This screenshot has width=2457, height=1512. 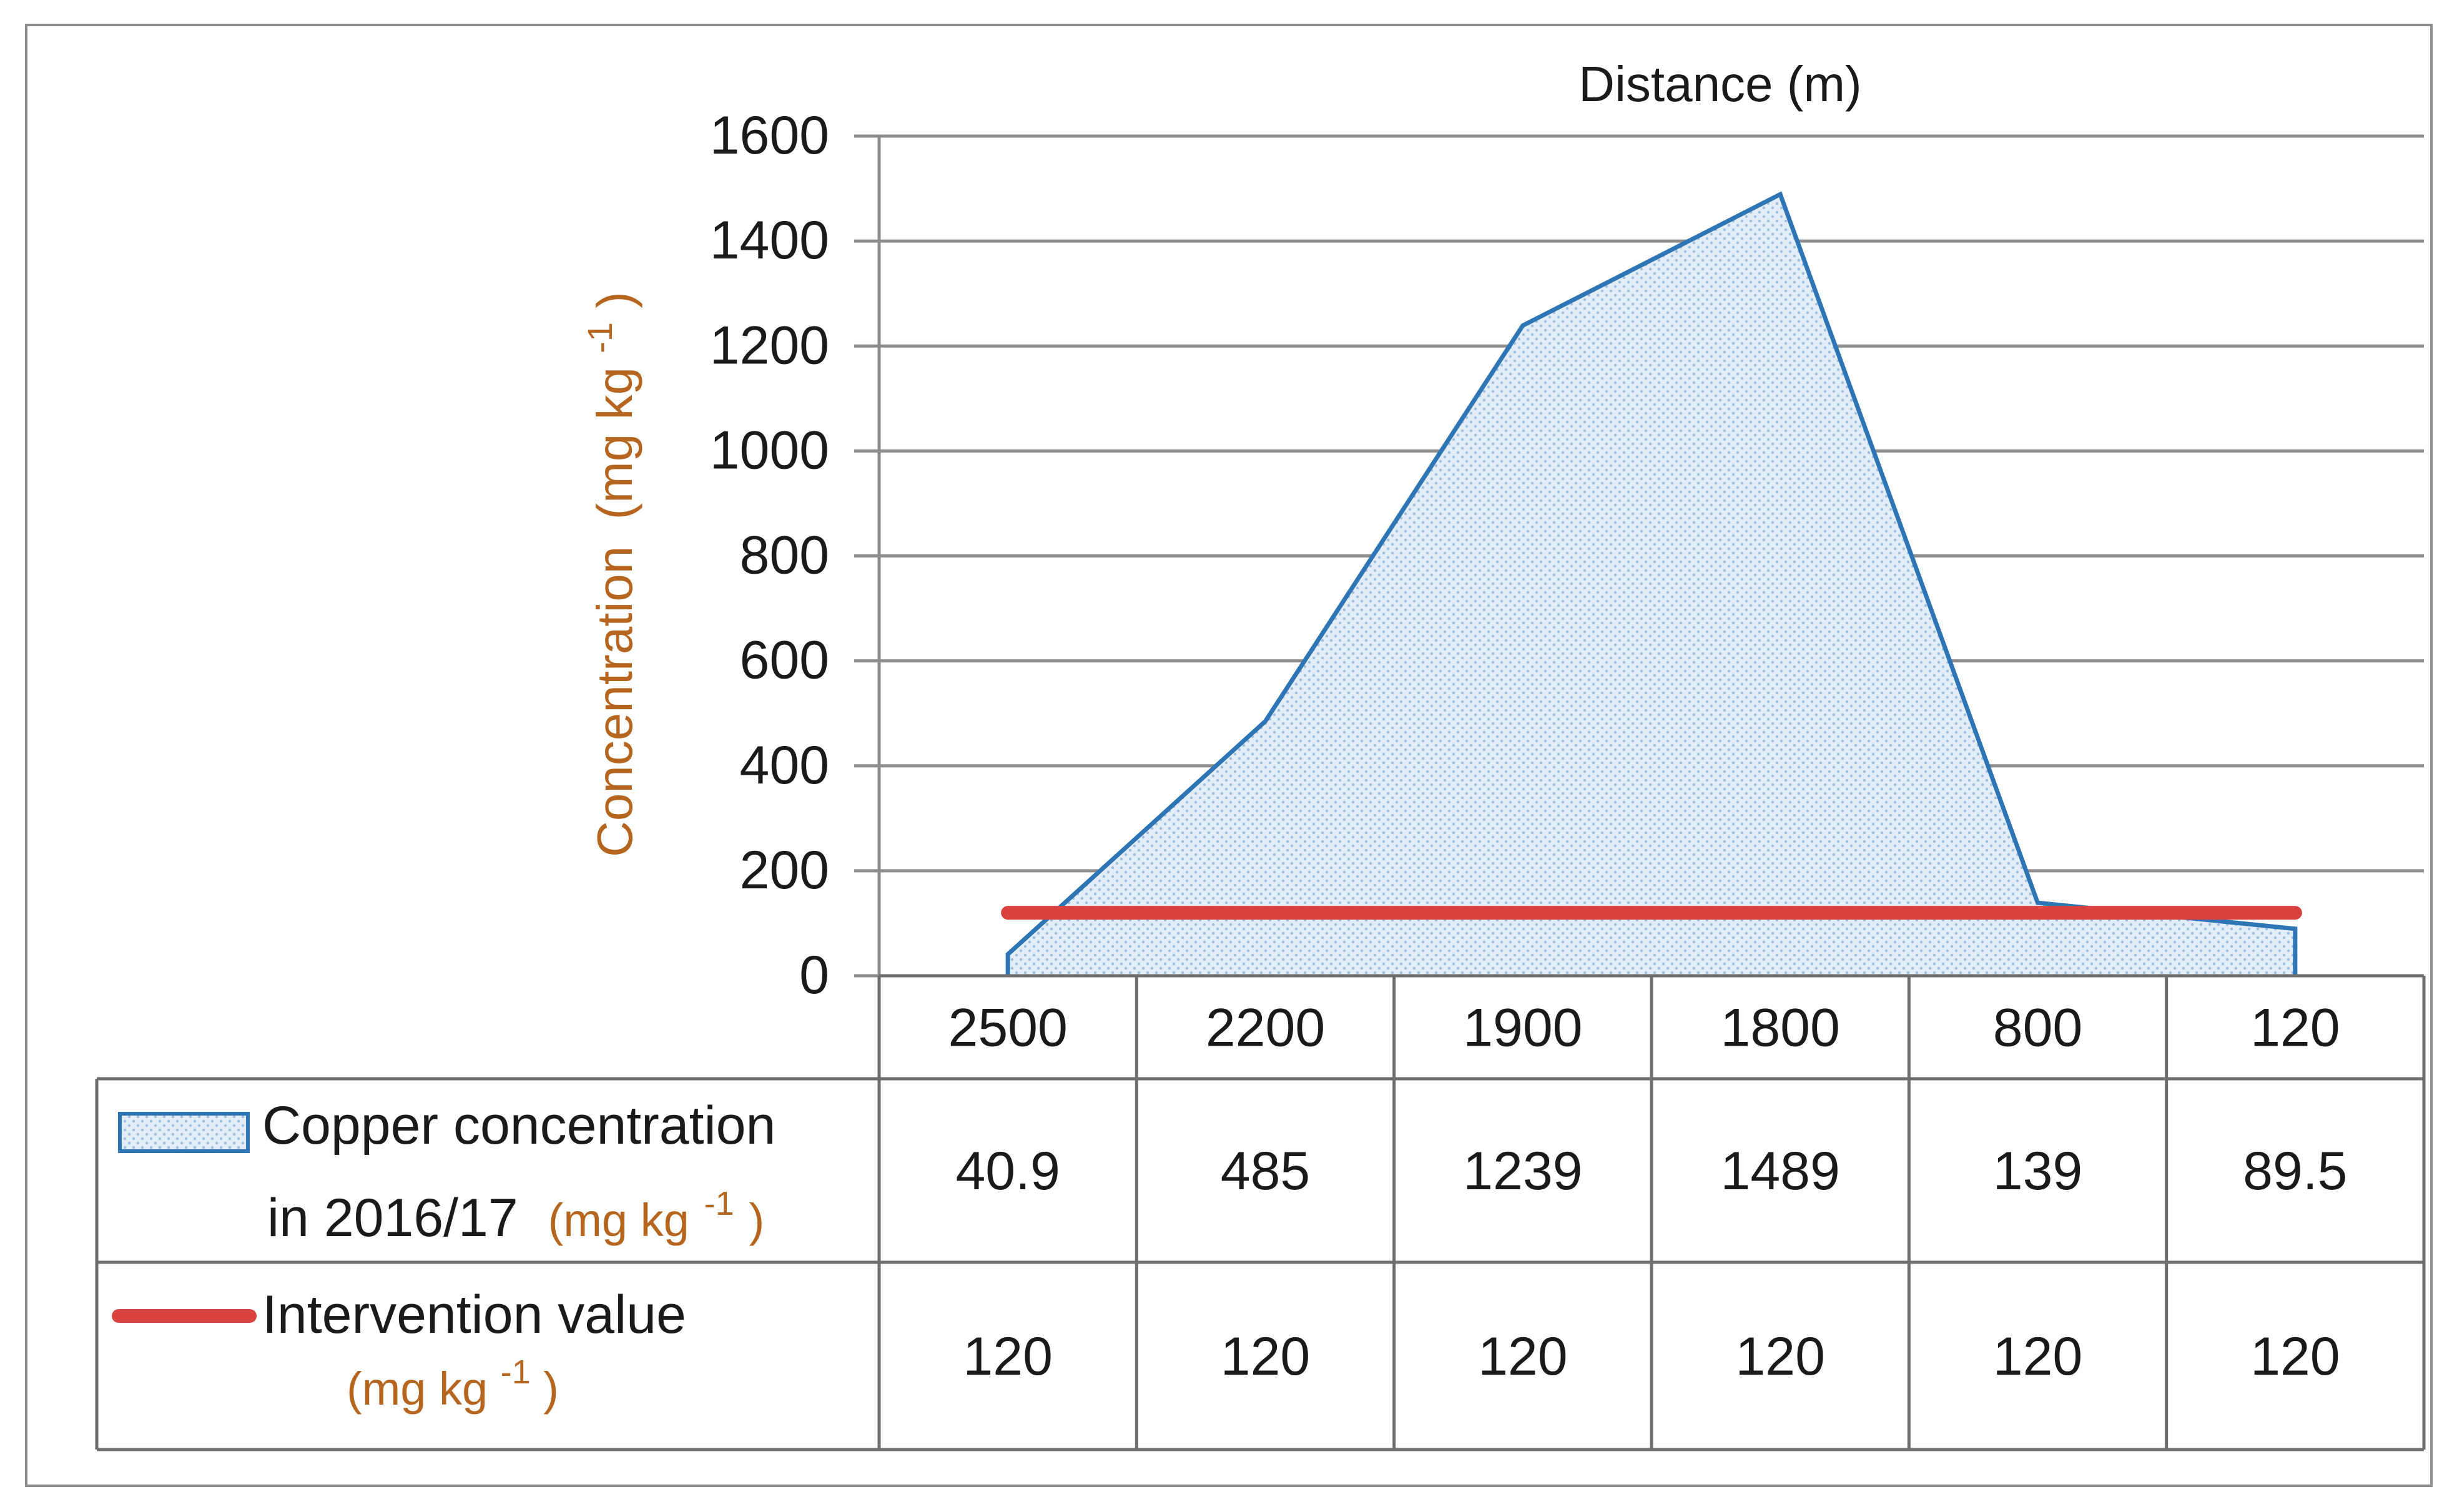 What do you see at coordinates (516, 1372) in the screenshot?
I see `legend-label-intervention-unit-sup: -1` at bounding box center [516, 1372].